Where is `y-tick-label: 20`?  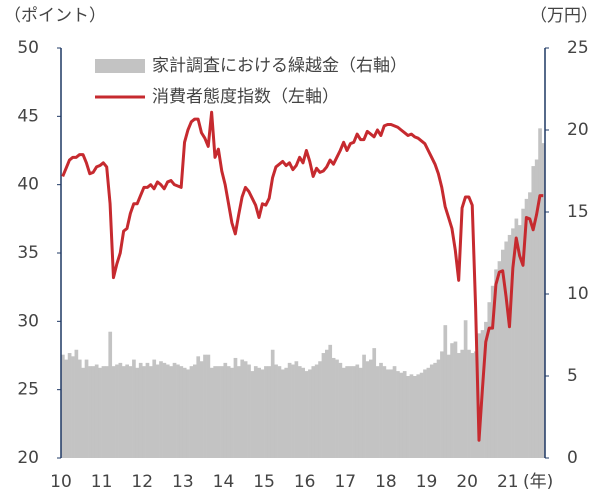
y-tick-label: 20 is located at coordinates (28, 458).